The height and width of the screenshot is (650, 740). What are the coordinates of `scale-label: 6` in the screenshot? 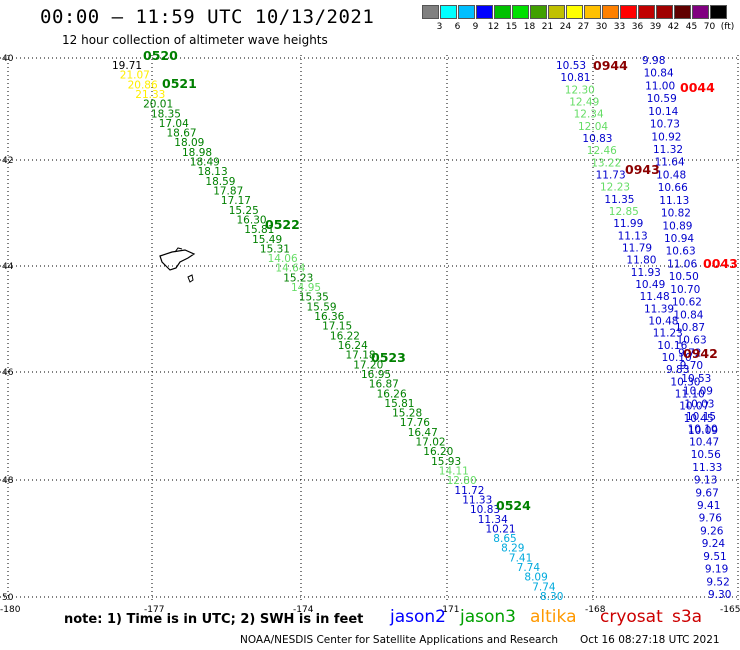 It's located at (457, 27).